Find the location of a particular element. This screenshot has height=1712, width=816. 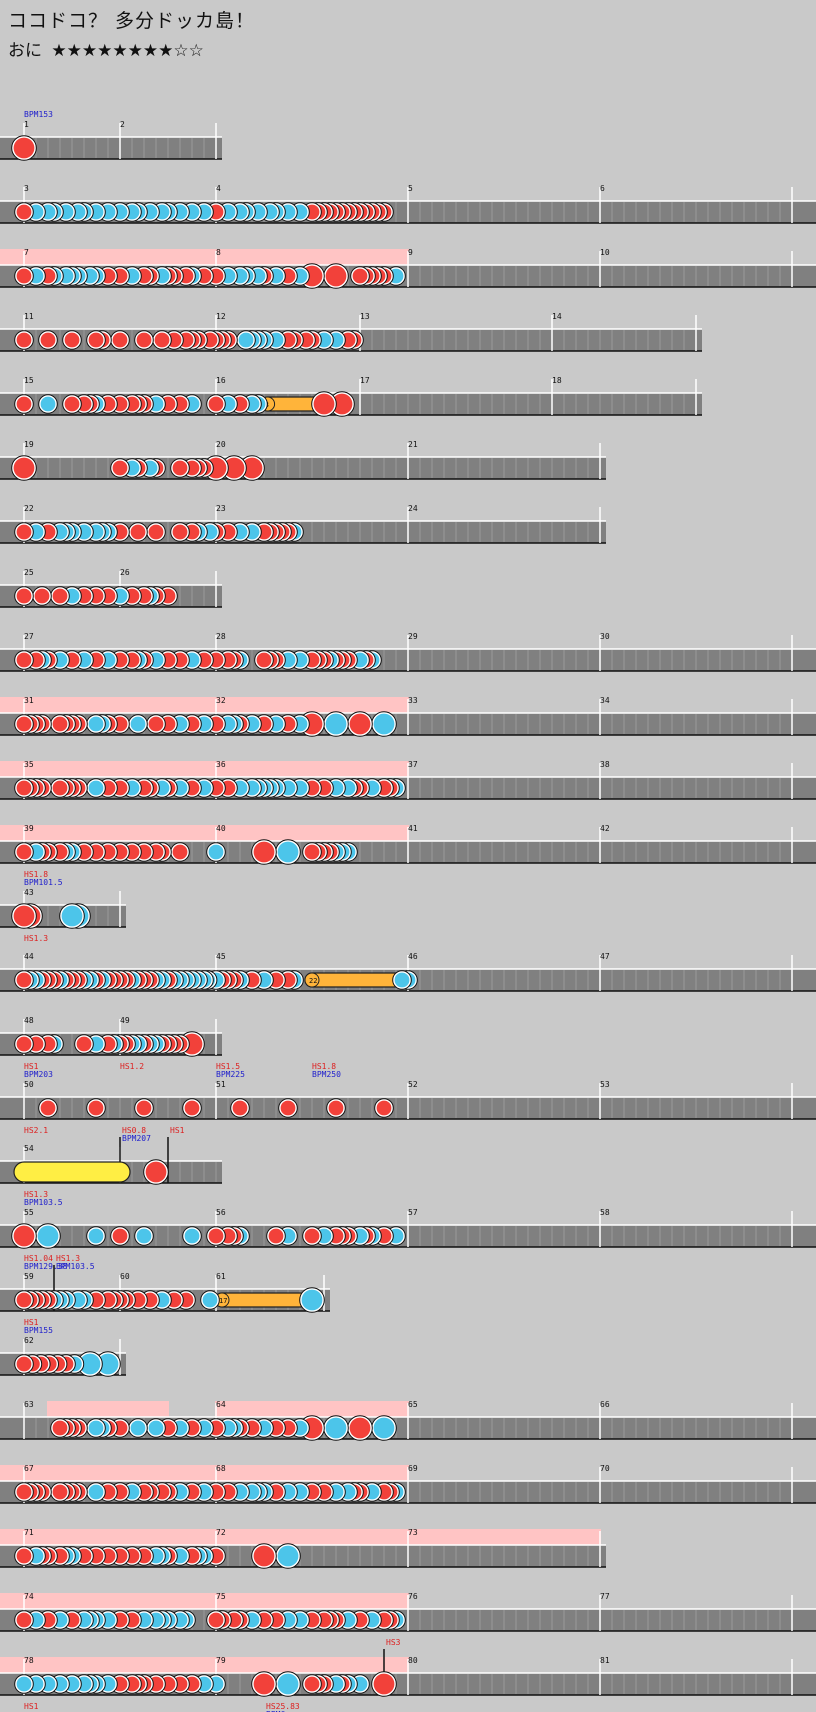

measure-number: 52 is located at coordinates (413, 1084).